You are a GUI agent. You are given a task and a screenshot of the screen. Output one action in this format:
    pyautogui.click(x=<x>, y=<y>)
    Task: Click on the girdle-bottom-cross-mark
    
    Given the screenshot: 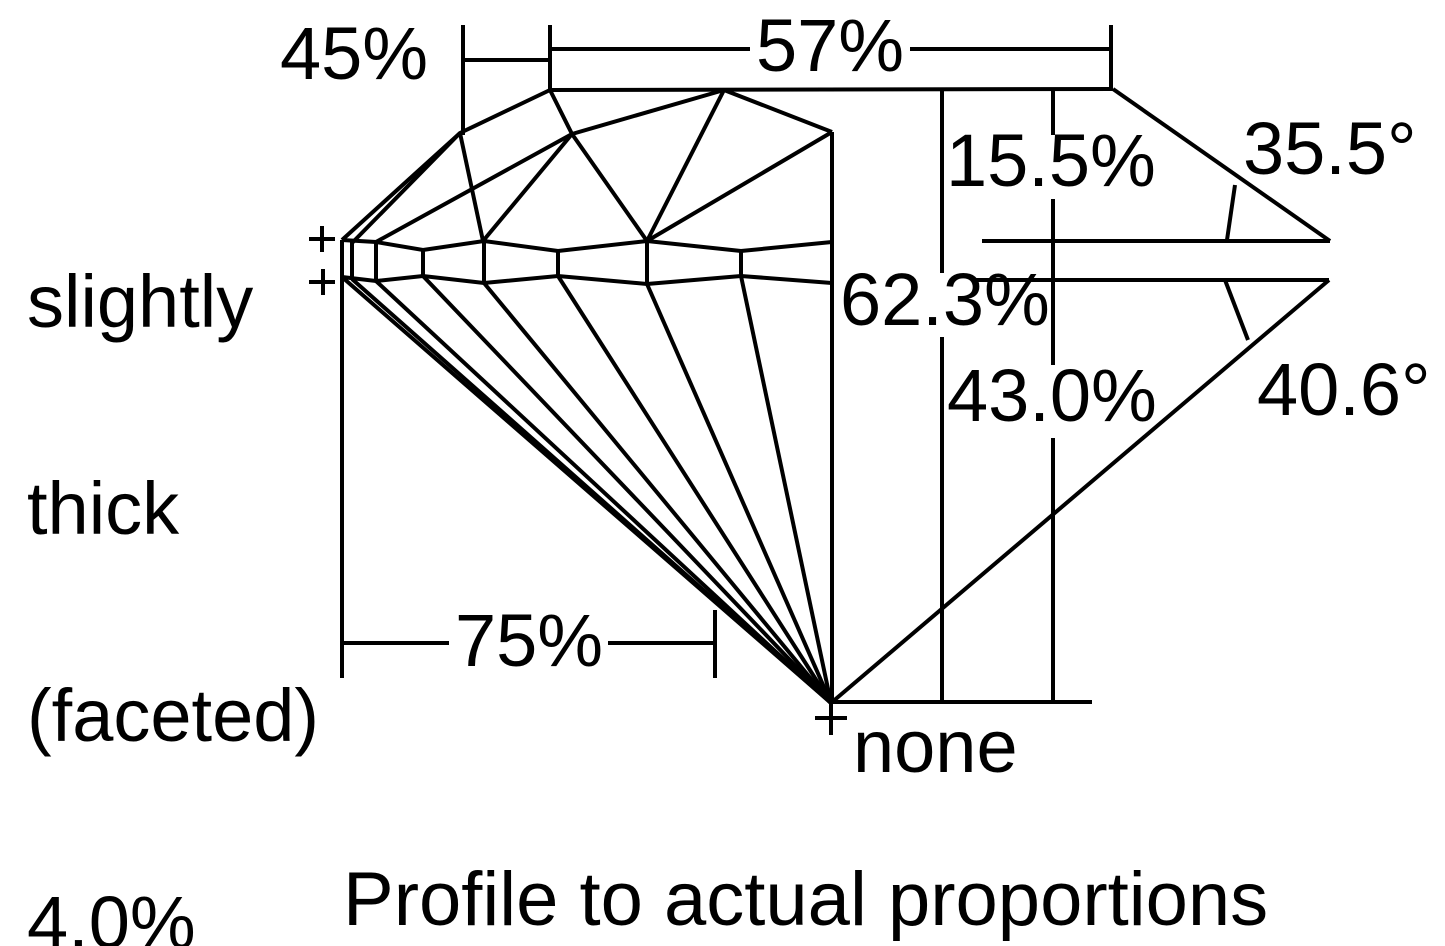 What is the action you would take?
    pyautogui.click(x=322, y=282)
    